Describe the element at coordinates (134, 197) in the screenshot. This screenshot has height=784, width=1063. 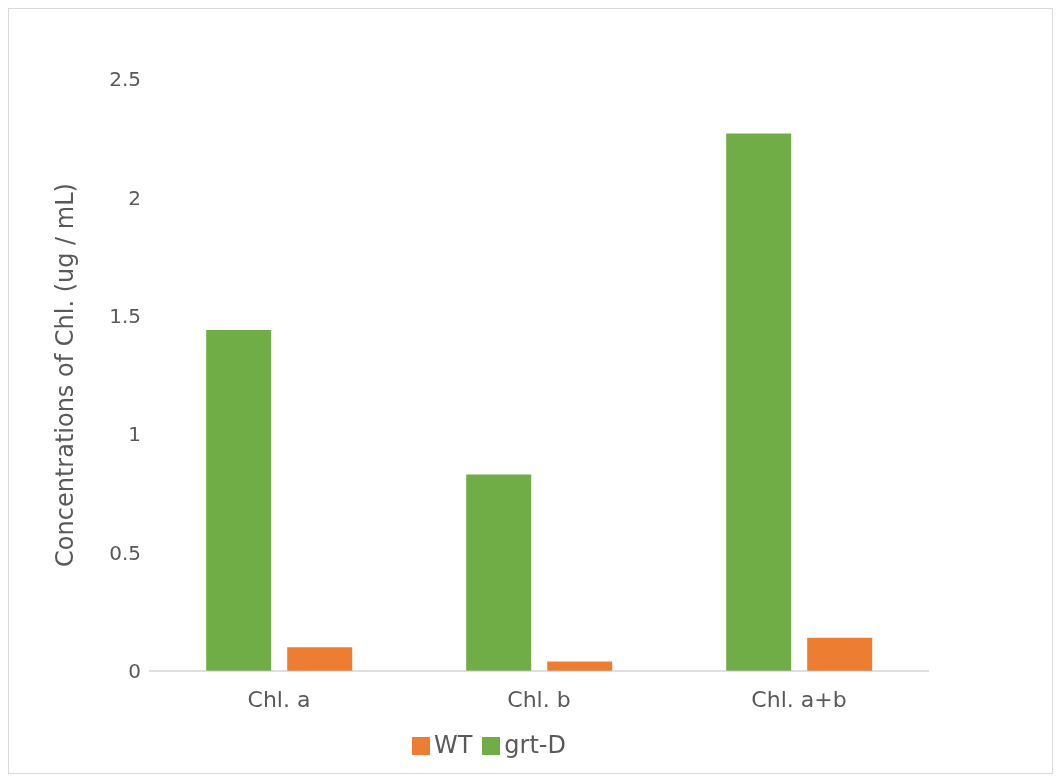
I see `y-tick-label: 2` at that location.